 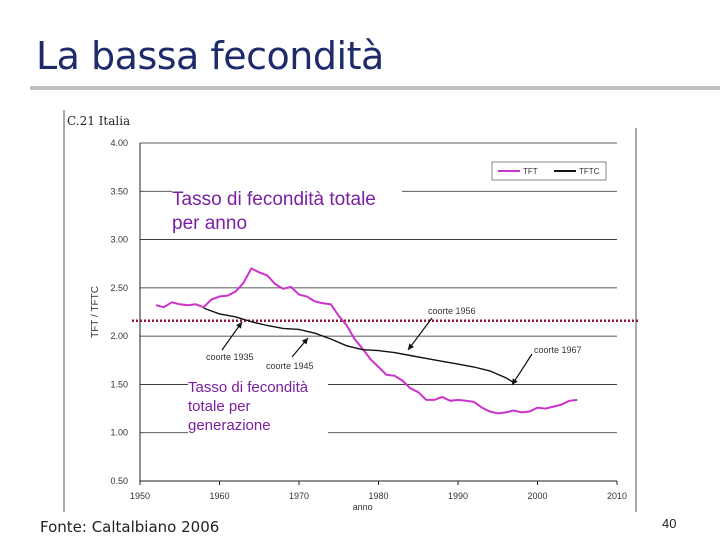 What do you see at coordinates (549, 171) in the screenshot?
I see `legend-box` at bounding box center [549, 171].